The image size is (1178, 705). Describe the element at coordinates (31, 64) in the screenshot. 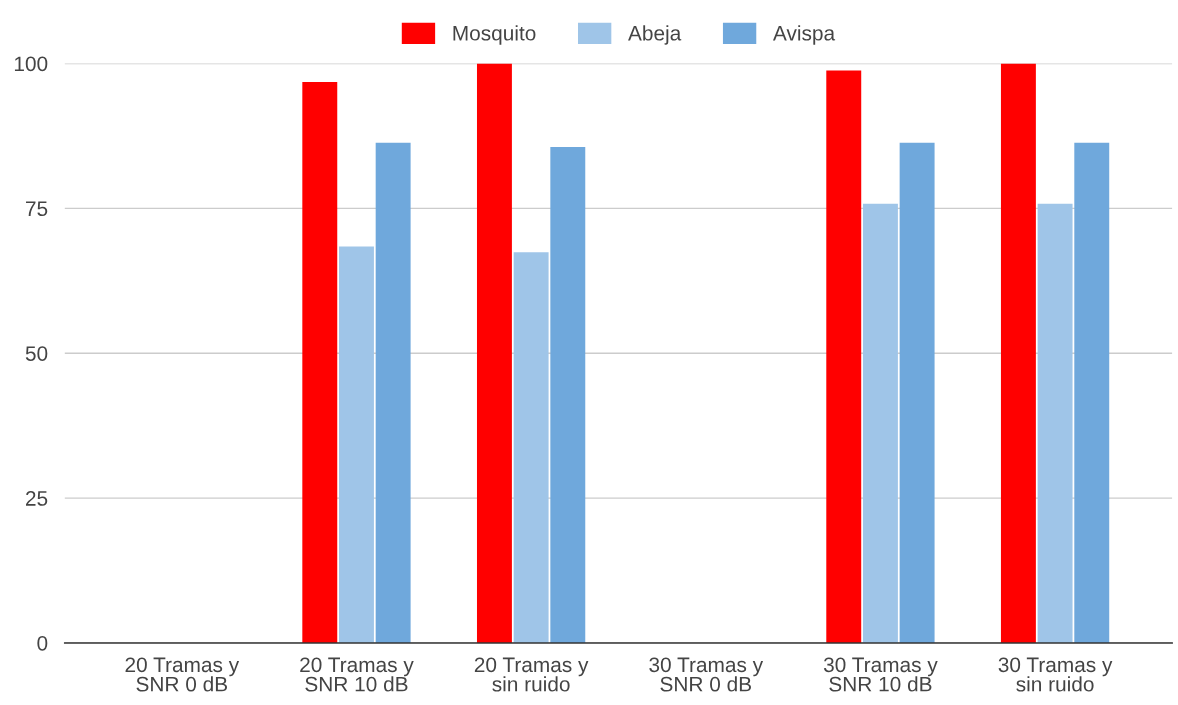

I see `y-tick-label: 100` at that location.